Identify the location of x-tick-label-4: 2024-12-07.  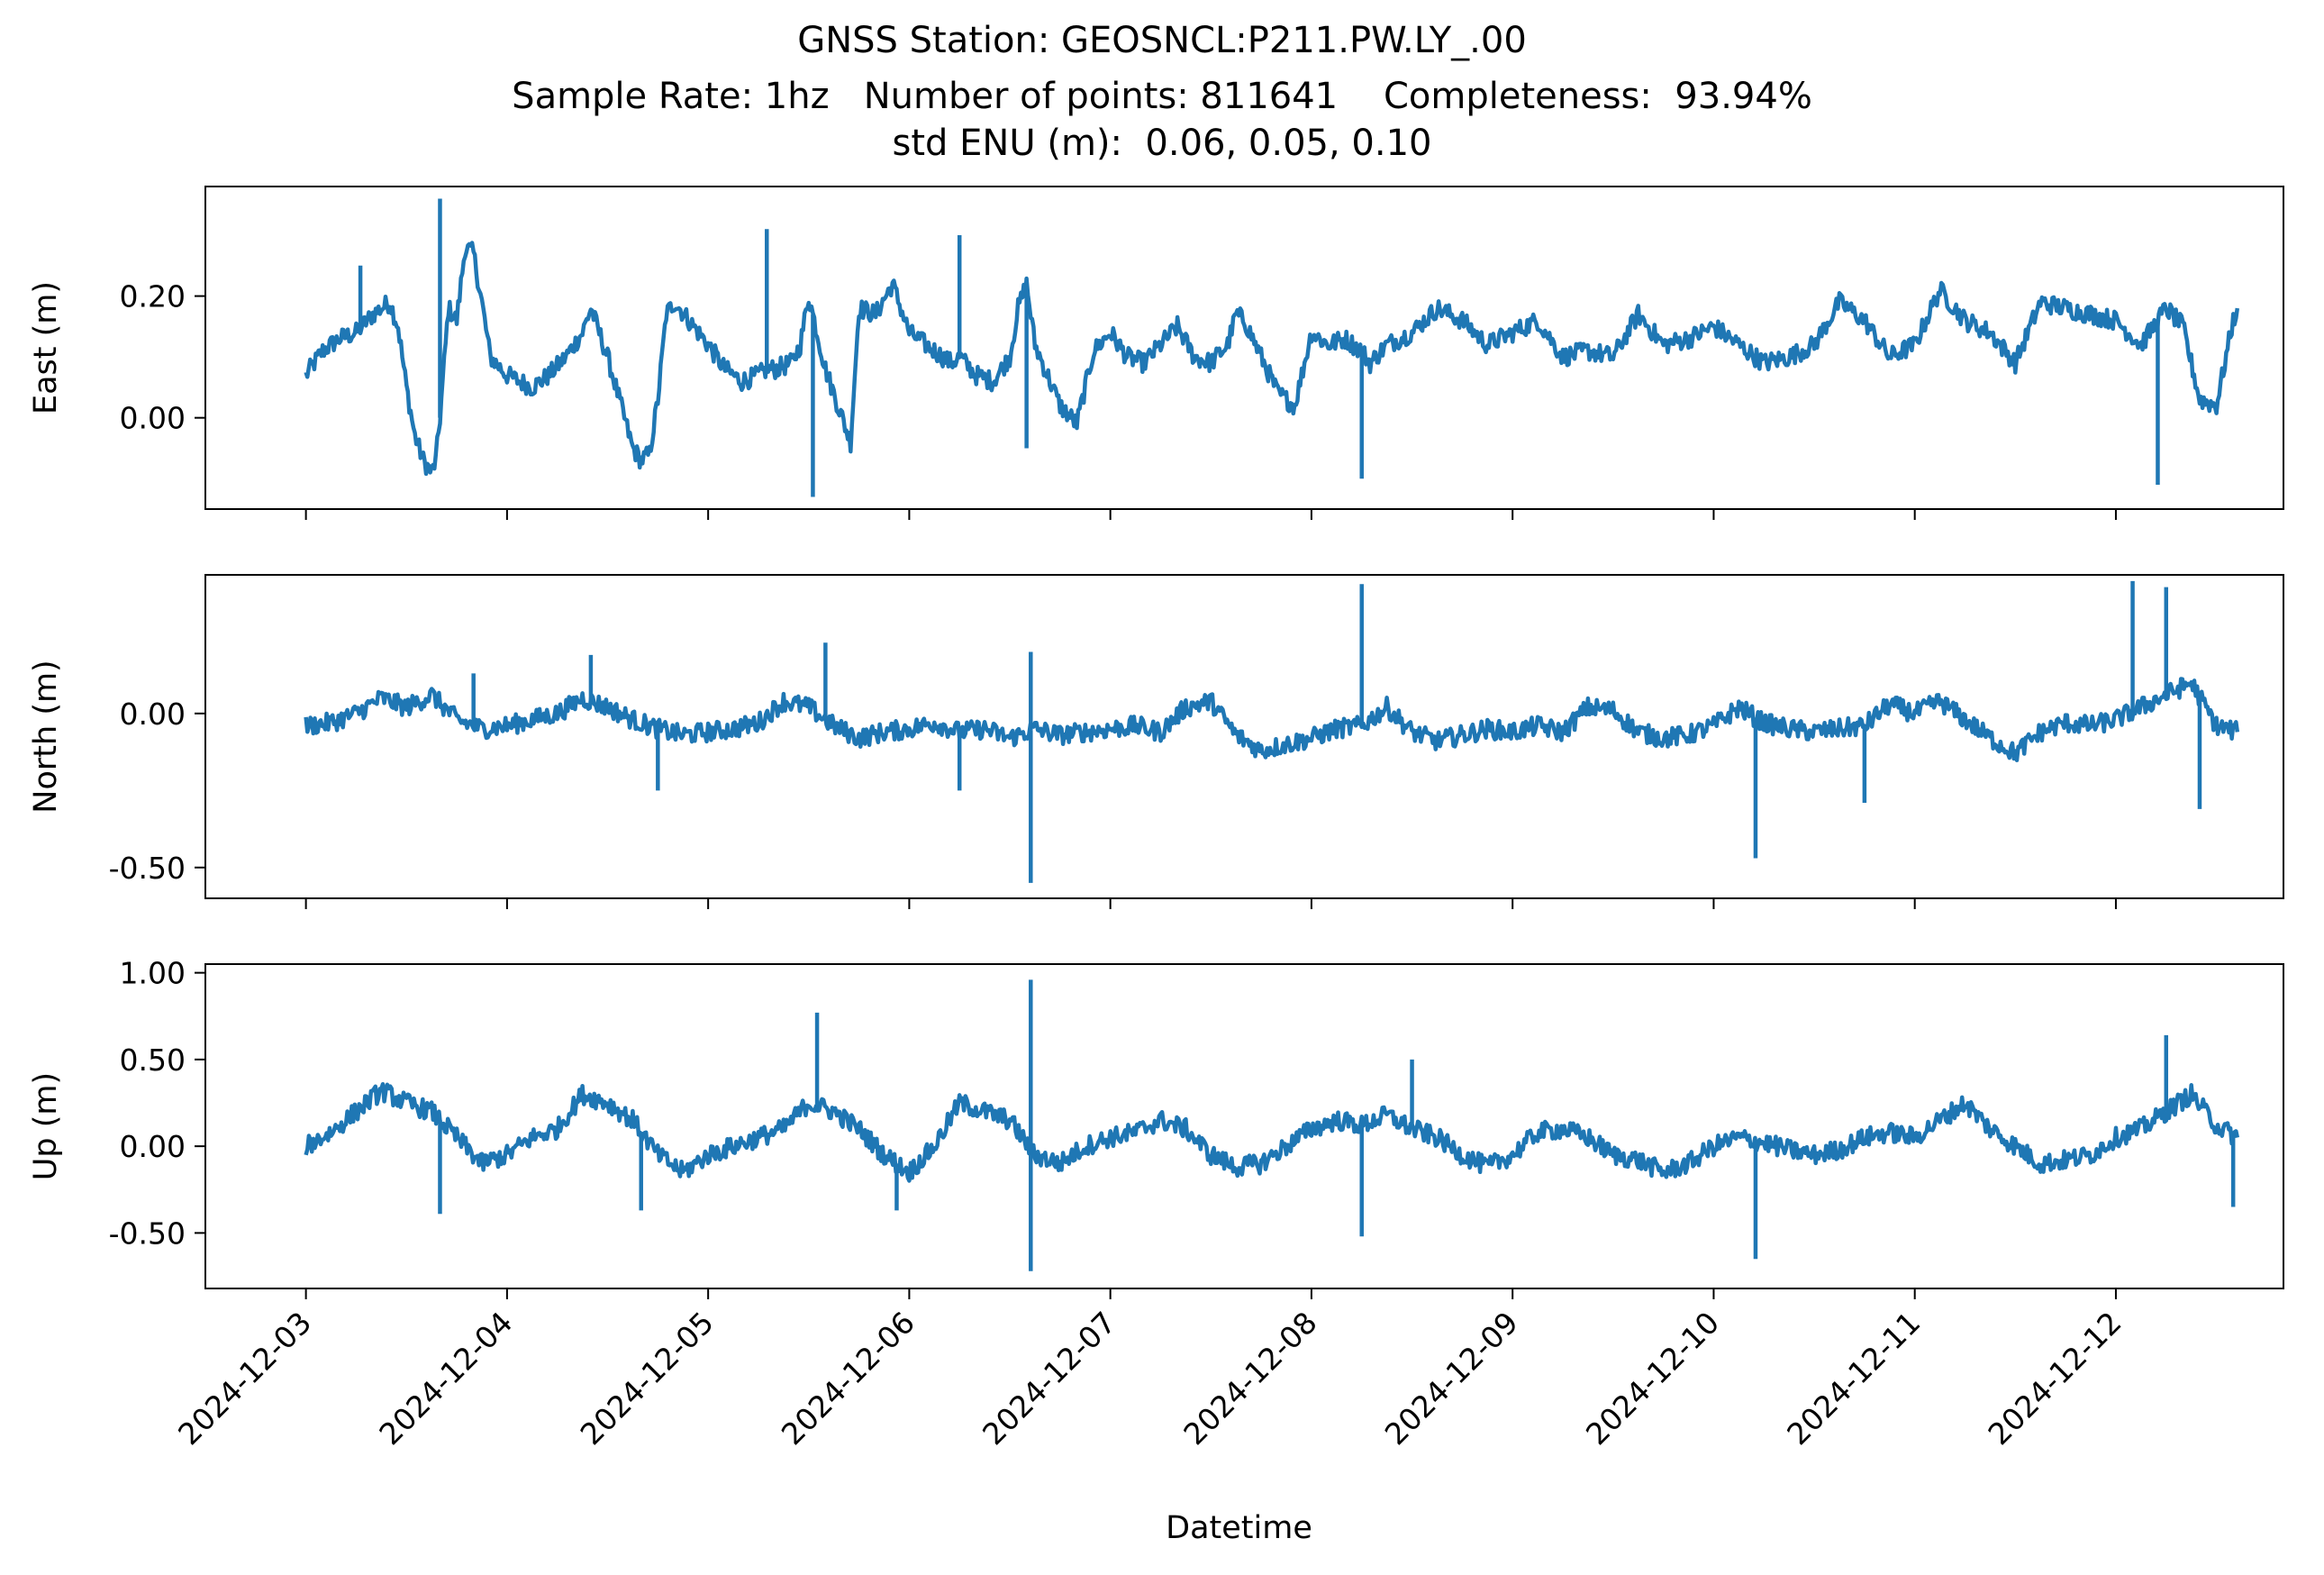
(1049, 1378).